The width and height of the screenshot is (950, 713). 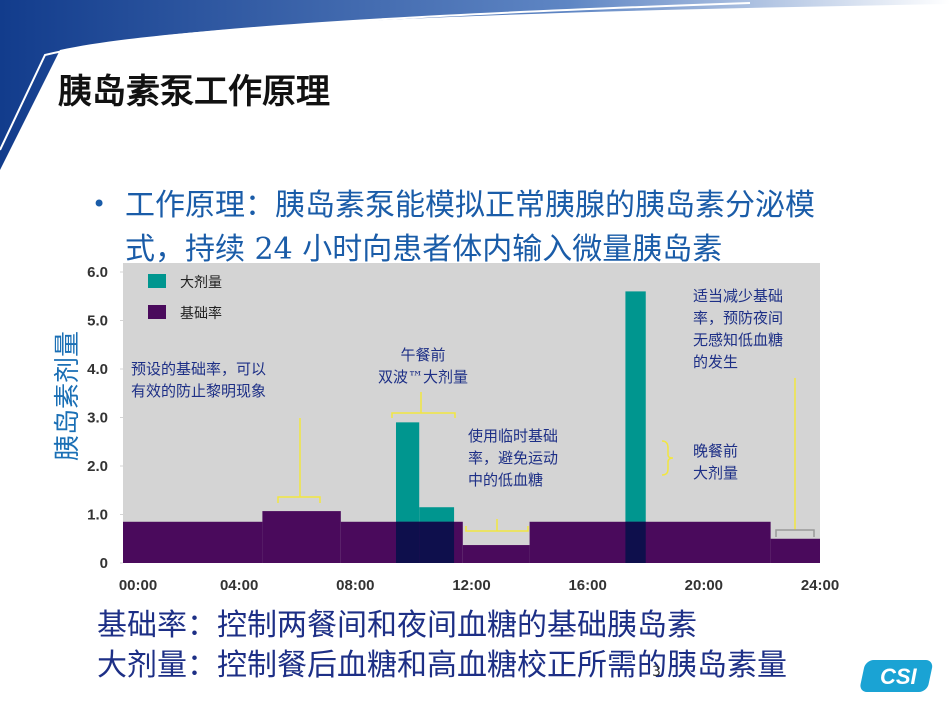 I want to click on y-tick-label: 1.0, so click(x=97, y=515).